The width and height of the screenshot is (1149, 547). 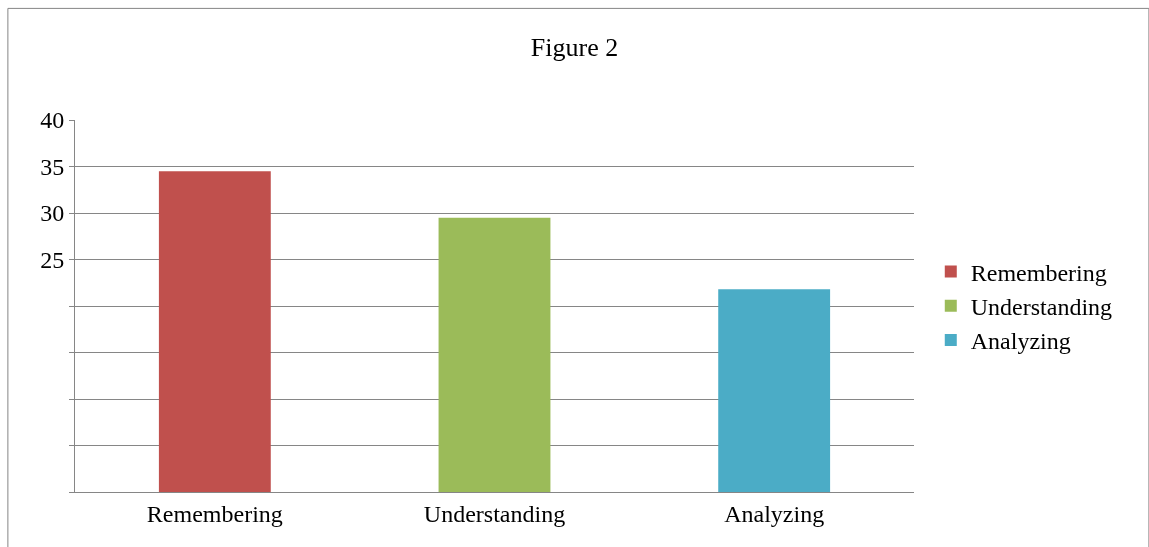 What do you see at coordinates (52, 120) in the screenshot?
I see `y-tick-label: 40` at bounding box center [52, 120].